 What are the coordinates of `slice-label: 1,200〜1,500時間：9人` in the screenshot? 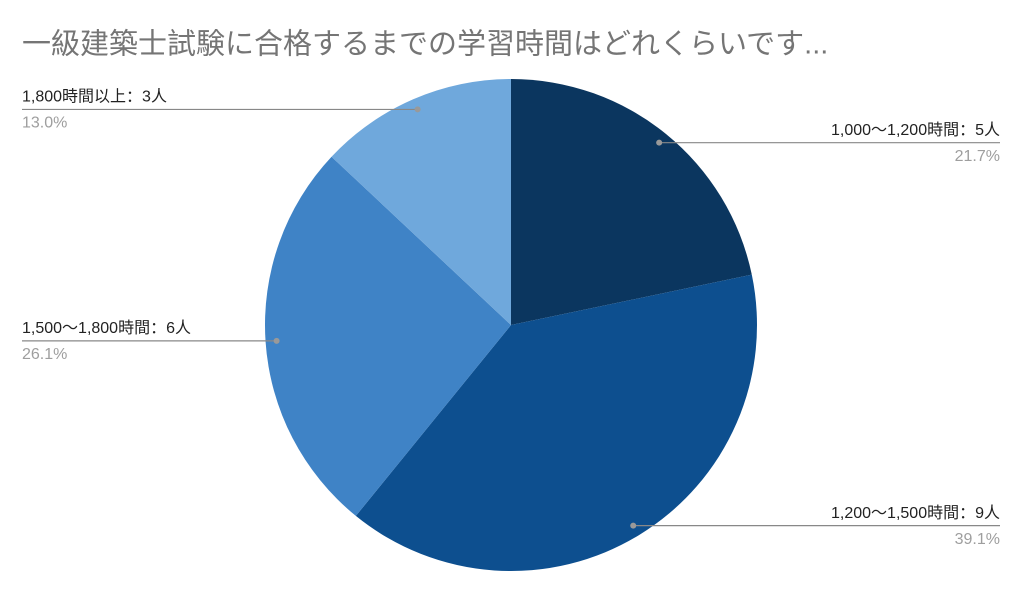 It's located at (915, 513).